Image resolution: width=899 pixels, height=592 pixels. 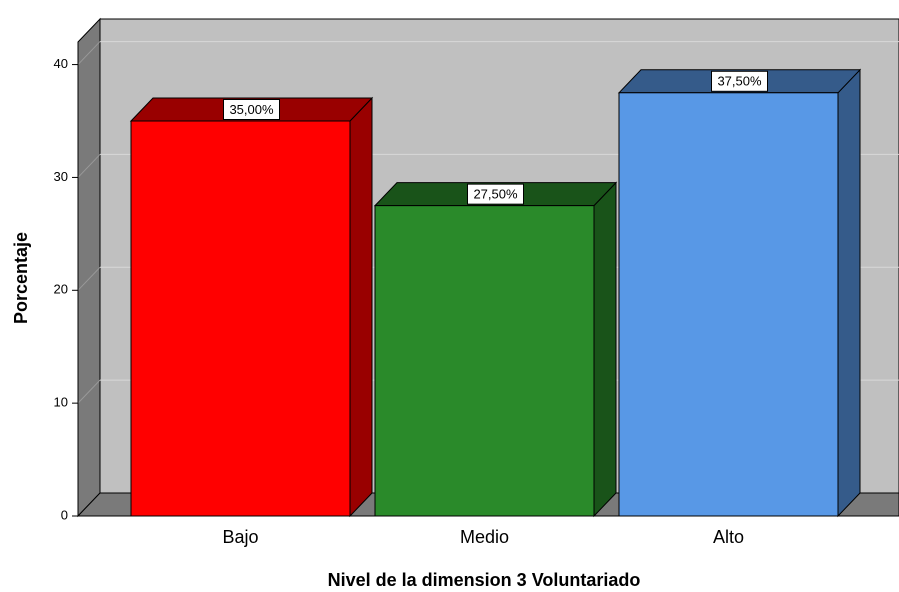 I want to click on x-axis-label: Nivel de la dimension 3 Voluntariado, so click(x=484, y=580).